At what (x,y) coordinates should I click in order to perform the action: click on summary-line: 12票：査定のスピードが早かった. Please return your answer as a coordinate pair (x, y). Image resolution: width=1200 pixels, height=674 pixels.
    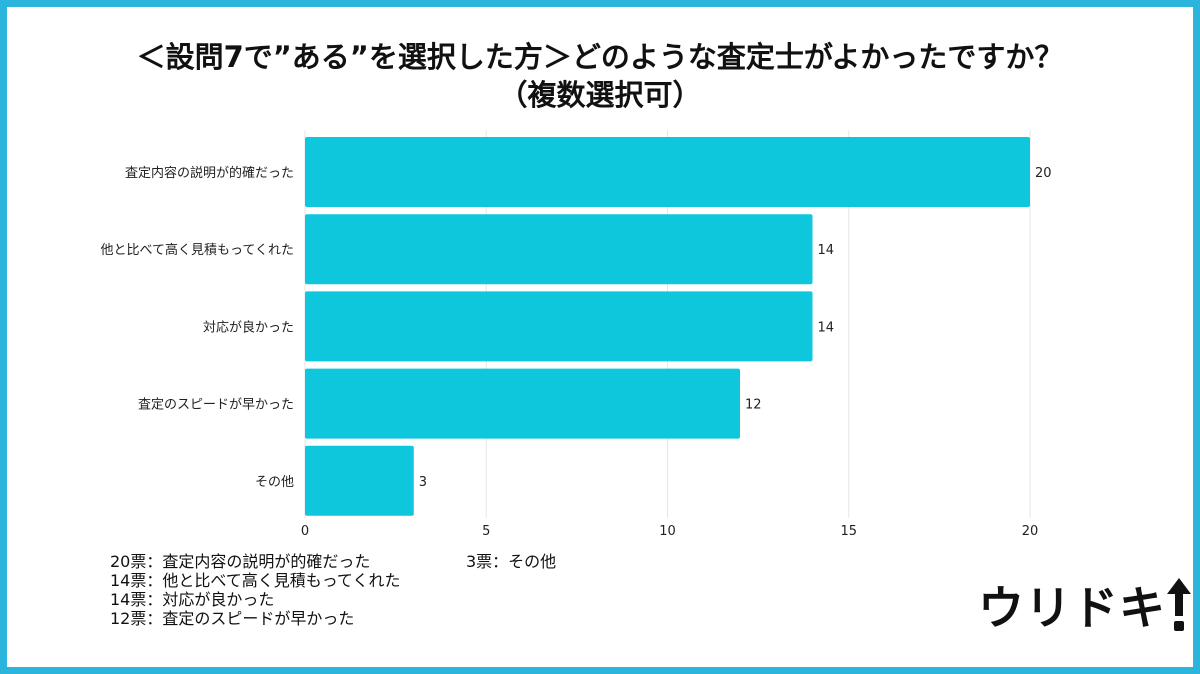
    Looking at the image, I should click on (232, 618).